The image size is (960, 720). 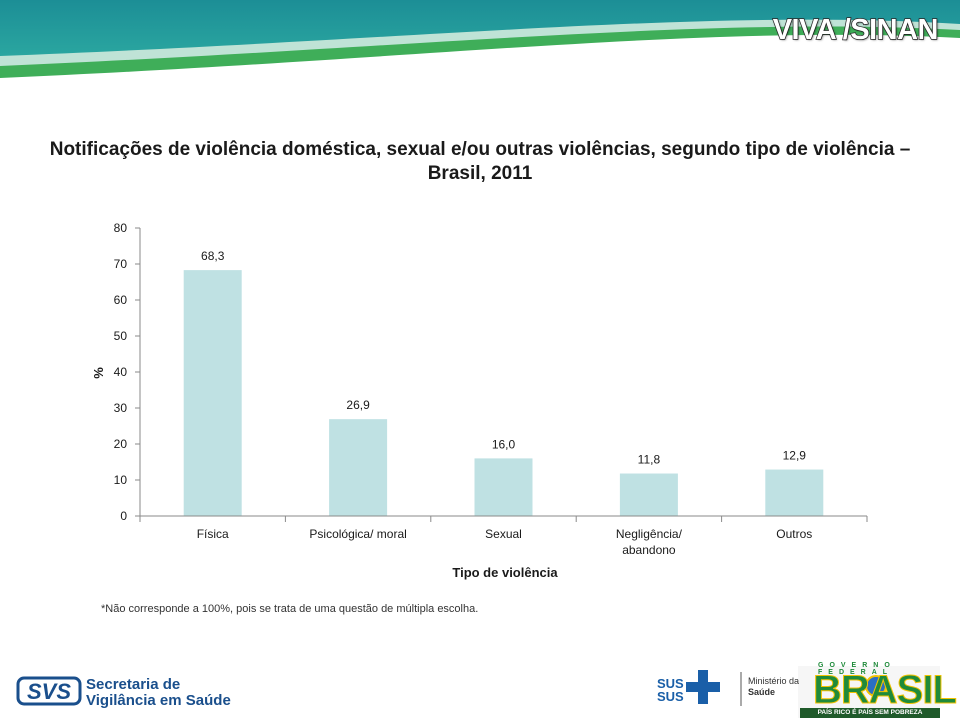 What do you see at coordinates (121, 300) in the screenshot?
I see `y-tick-label: 60` at bounding box center [121, 300].